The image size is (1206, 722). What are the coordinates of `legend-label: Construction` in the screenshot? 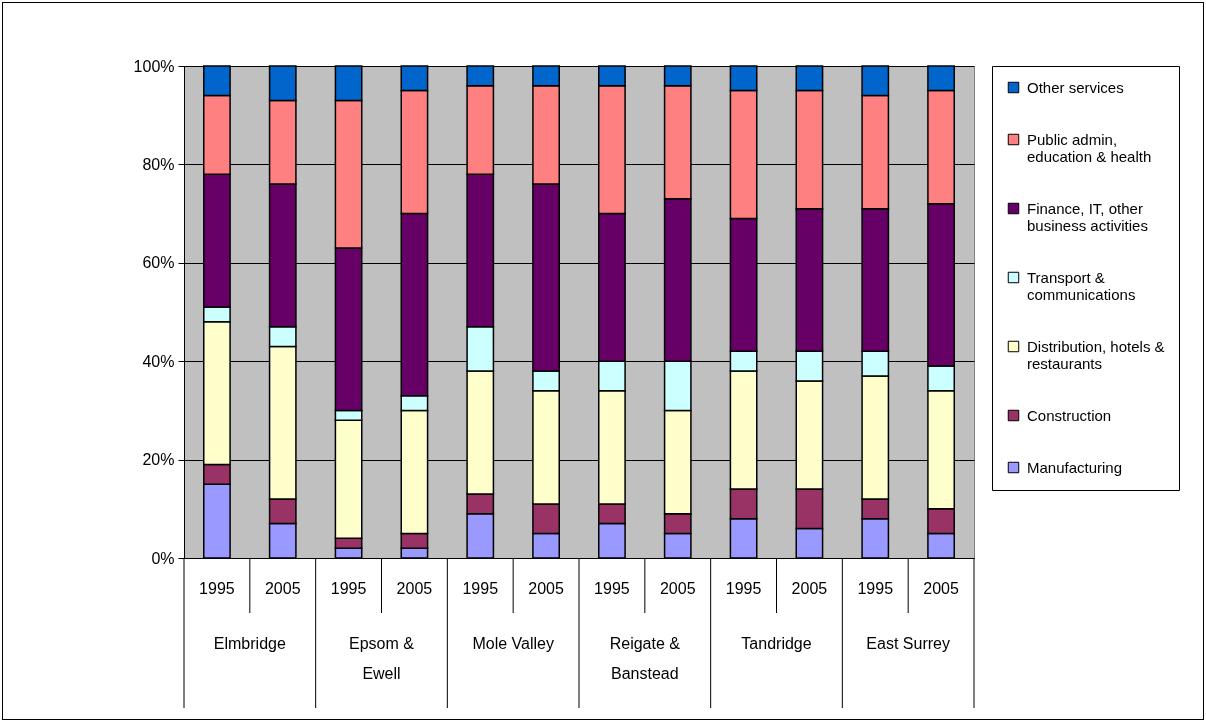 It's located at (1069, 415).